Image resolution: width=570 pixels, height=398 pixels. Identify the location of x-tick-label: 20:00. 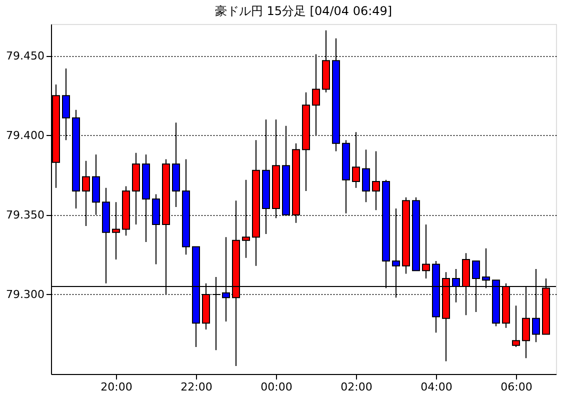
(116, 387).